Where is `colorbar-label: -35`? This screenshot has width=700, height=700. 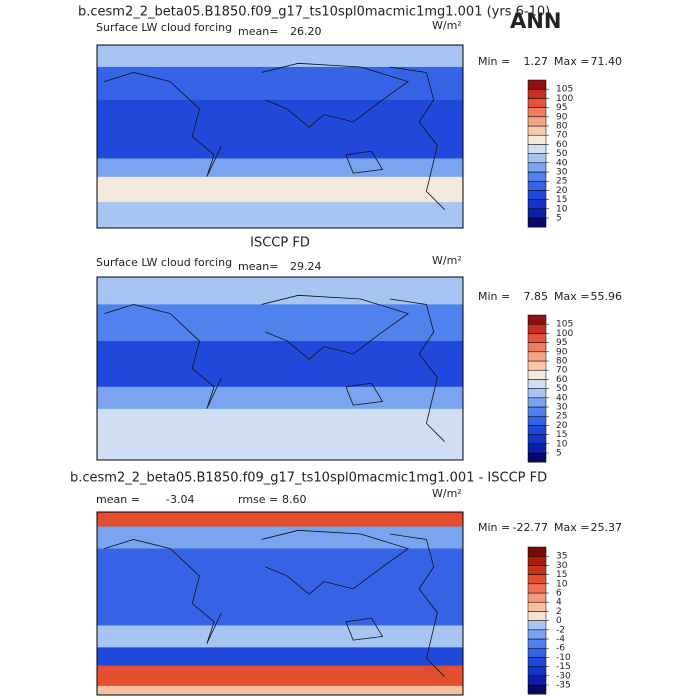 colorbar-label: -35 is located at coordinates (563, 686).